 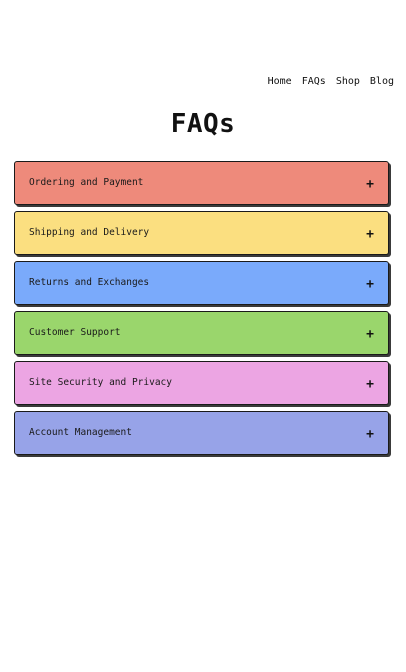 What do you see at coordinates (331, 82) in the screenshot?
I see `top-nav: Home FAQs Shop Blog` at bounding box center [331, 82].